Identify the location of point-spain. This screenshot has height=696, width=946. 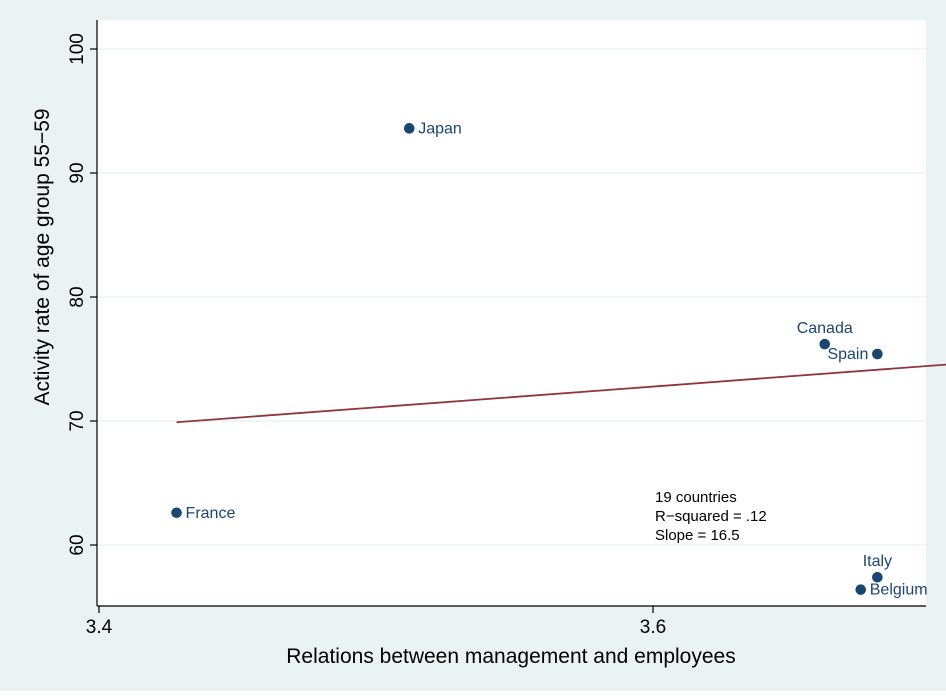
(877, 354).